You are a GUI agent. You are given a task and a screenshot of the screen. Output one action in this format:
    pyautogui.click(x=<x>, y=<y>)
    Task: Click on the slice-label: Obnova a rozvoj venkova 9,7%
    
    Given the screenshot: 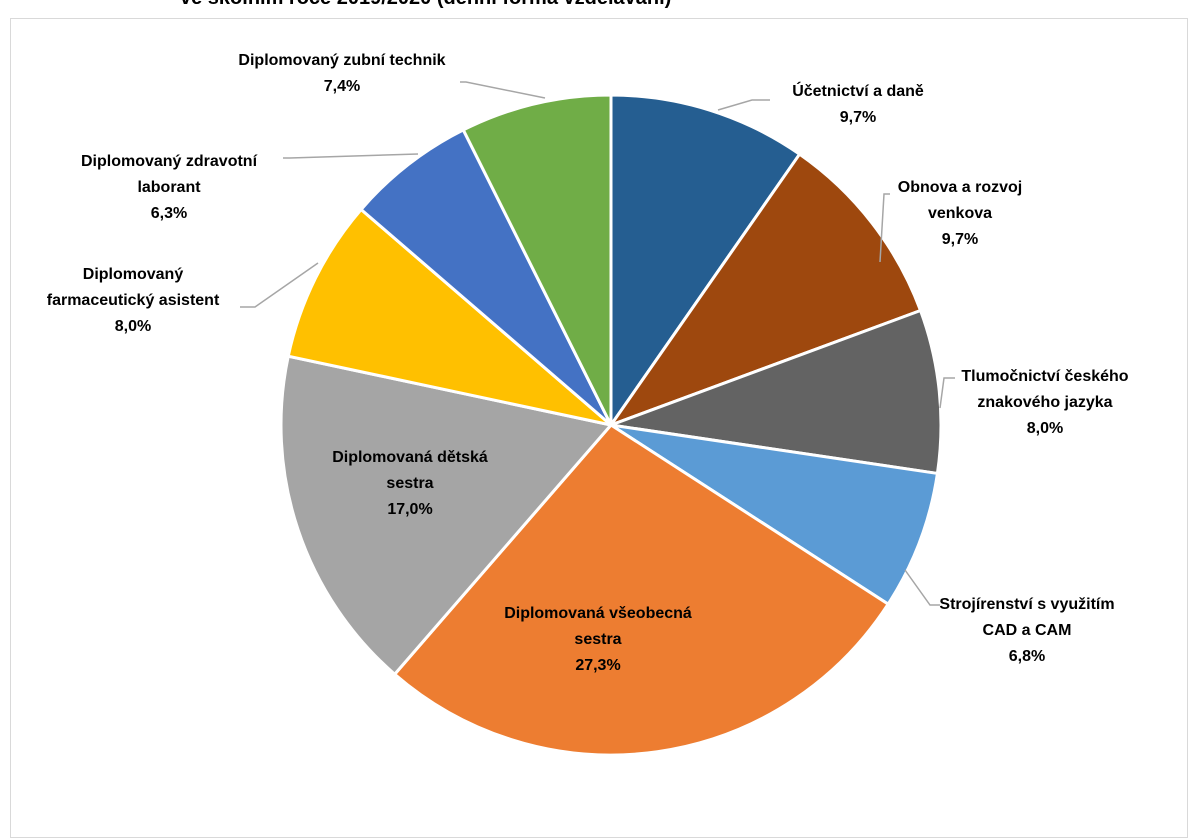 What is the action you would take?
    pyautogui.click(x=960, y=213)
    